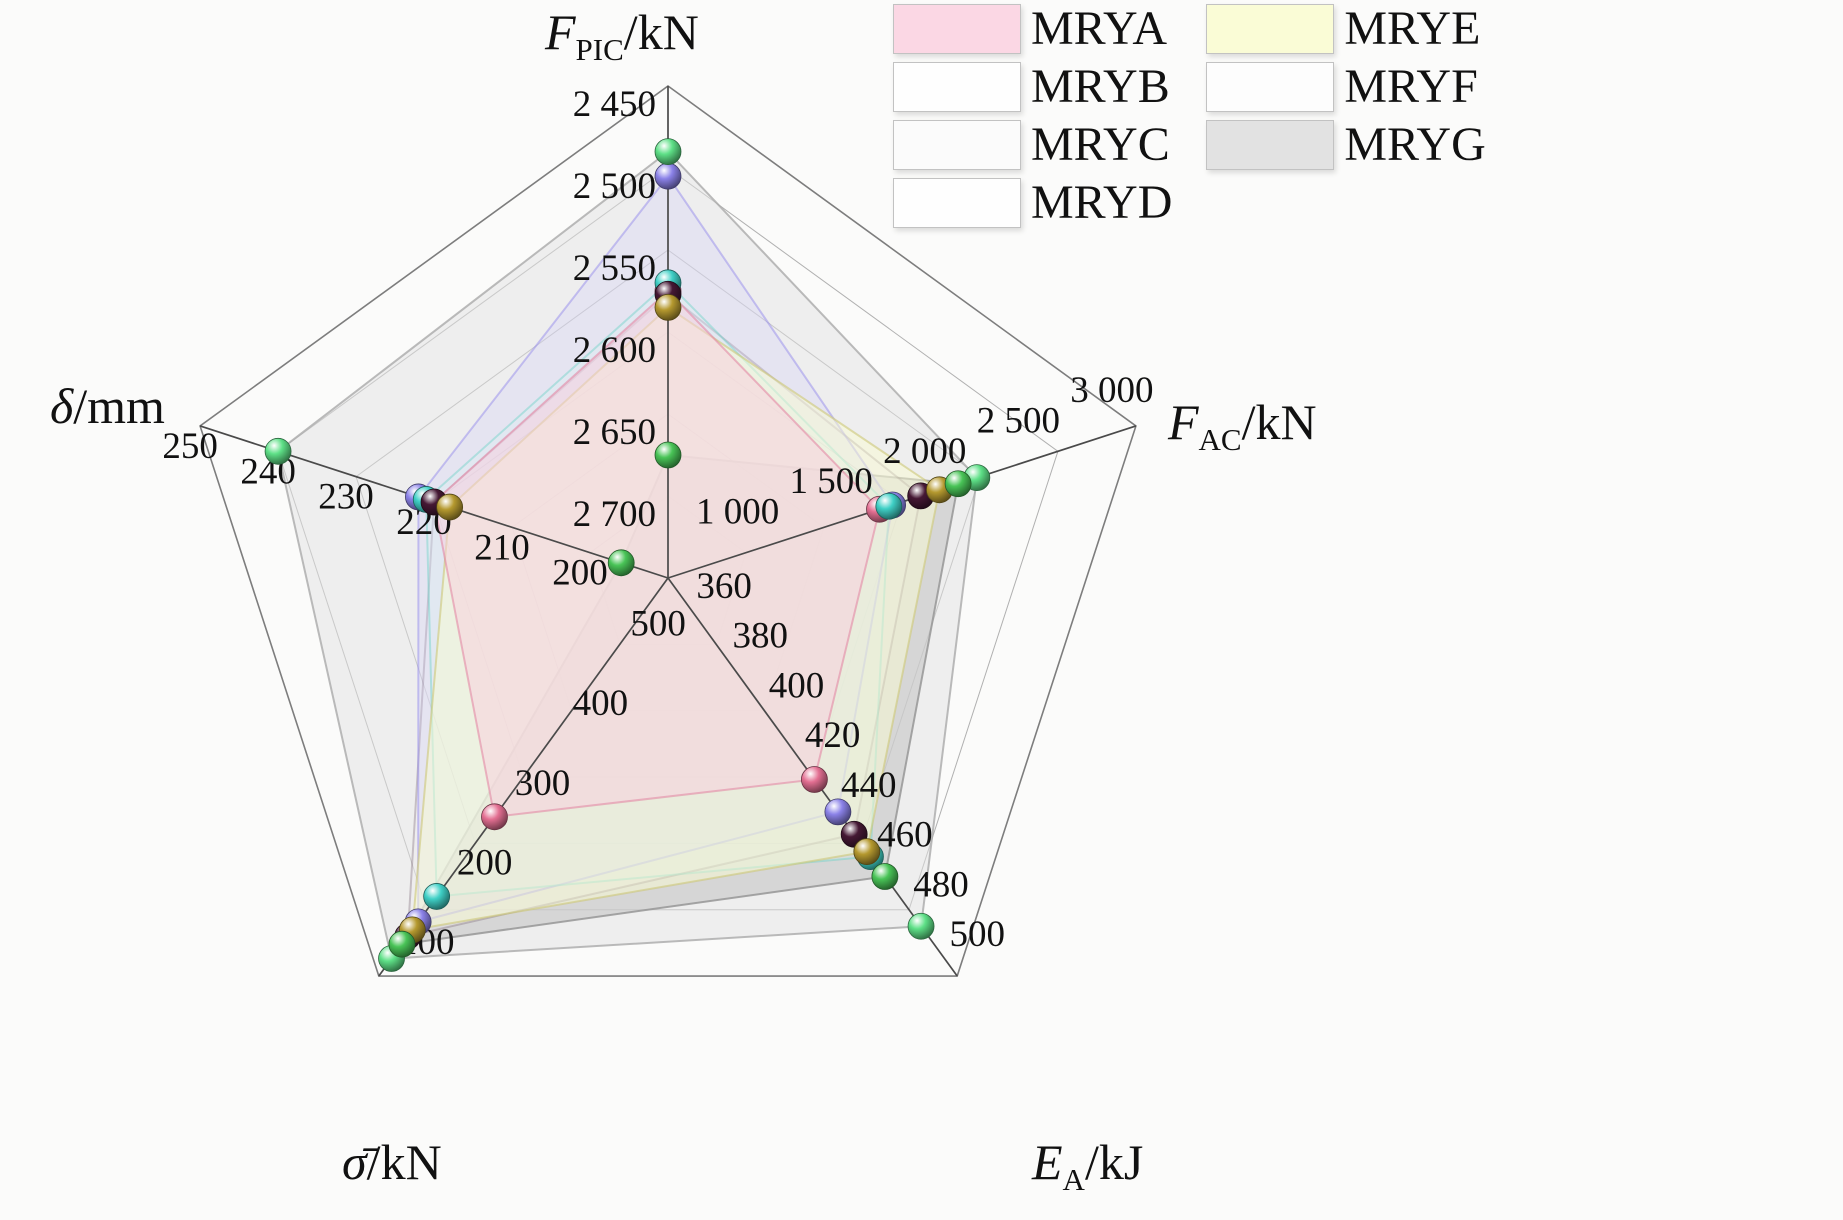 This screenshot has width=1843, height=1220. I want to click on axis-title-ea: EA/kJ, so click(1087, 1166).